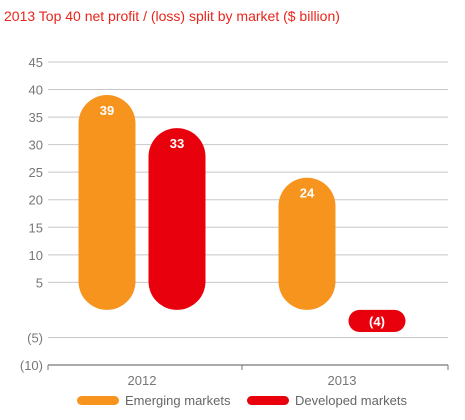  Describe the element at coordinates (31, 365) in the screenshot. I see `y-tick-label: (10)` at that location.